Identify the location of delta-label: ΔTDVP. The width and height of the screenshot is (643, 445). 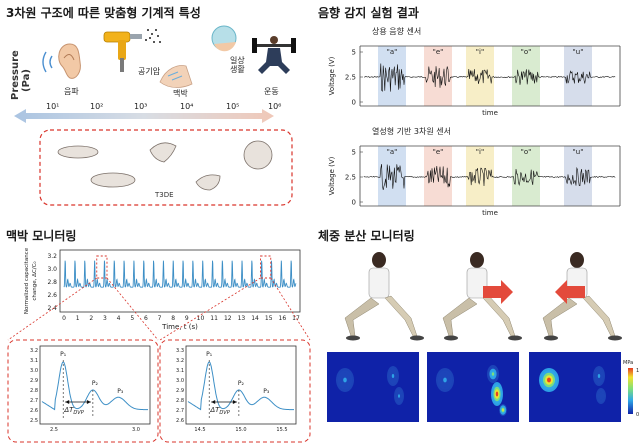
(73, 411).